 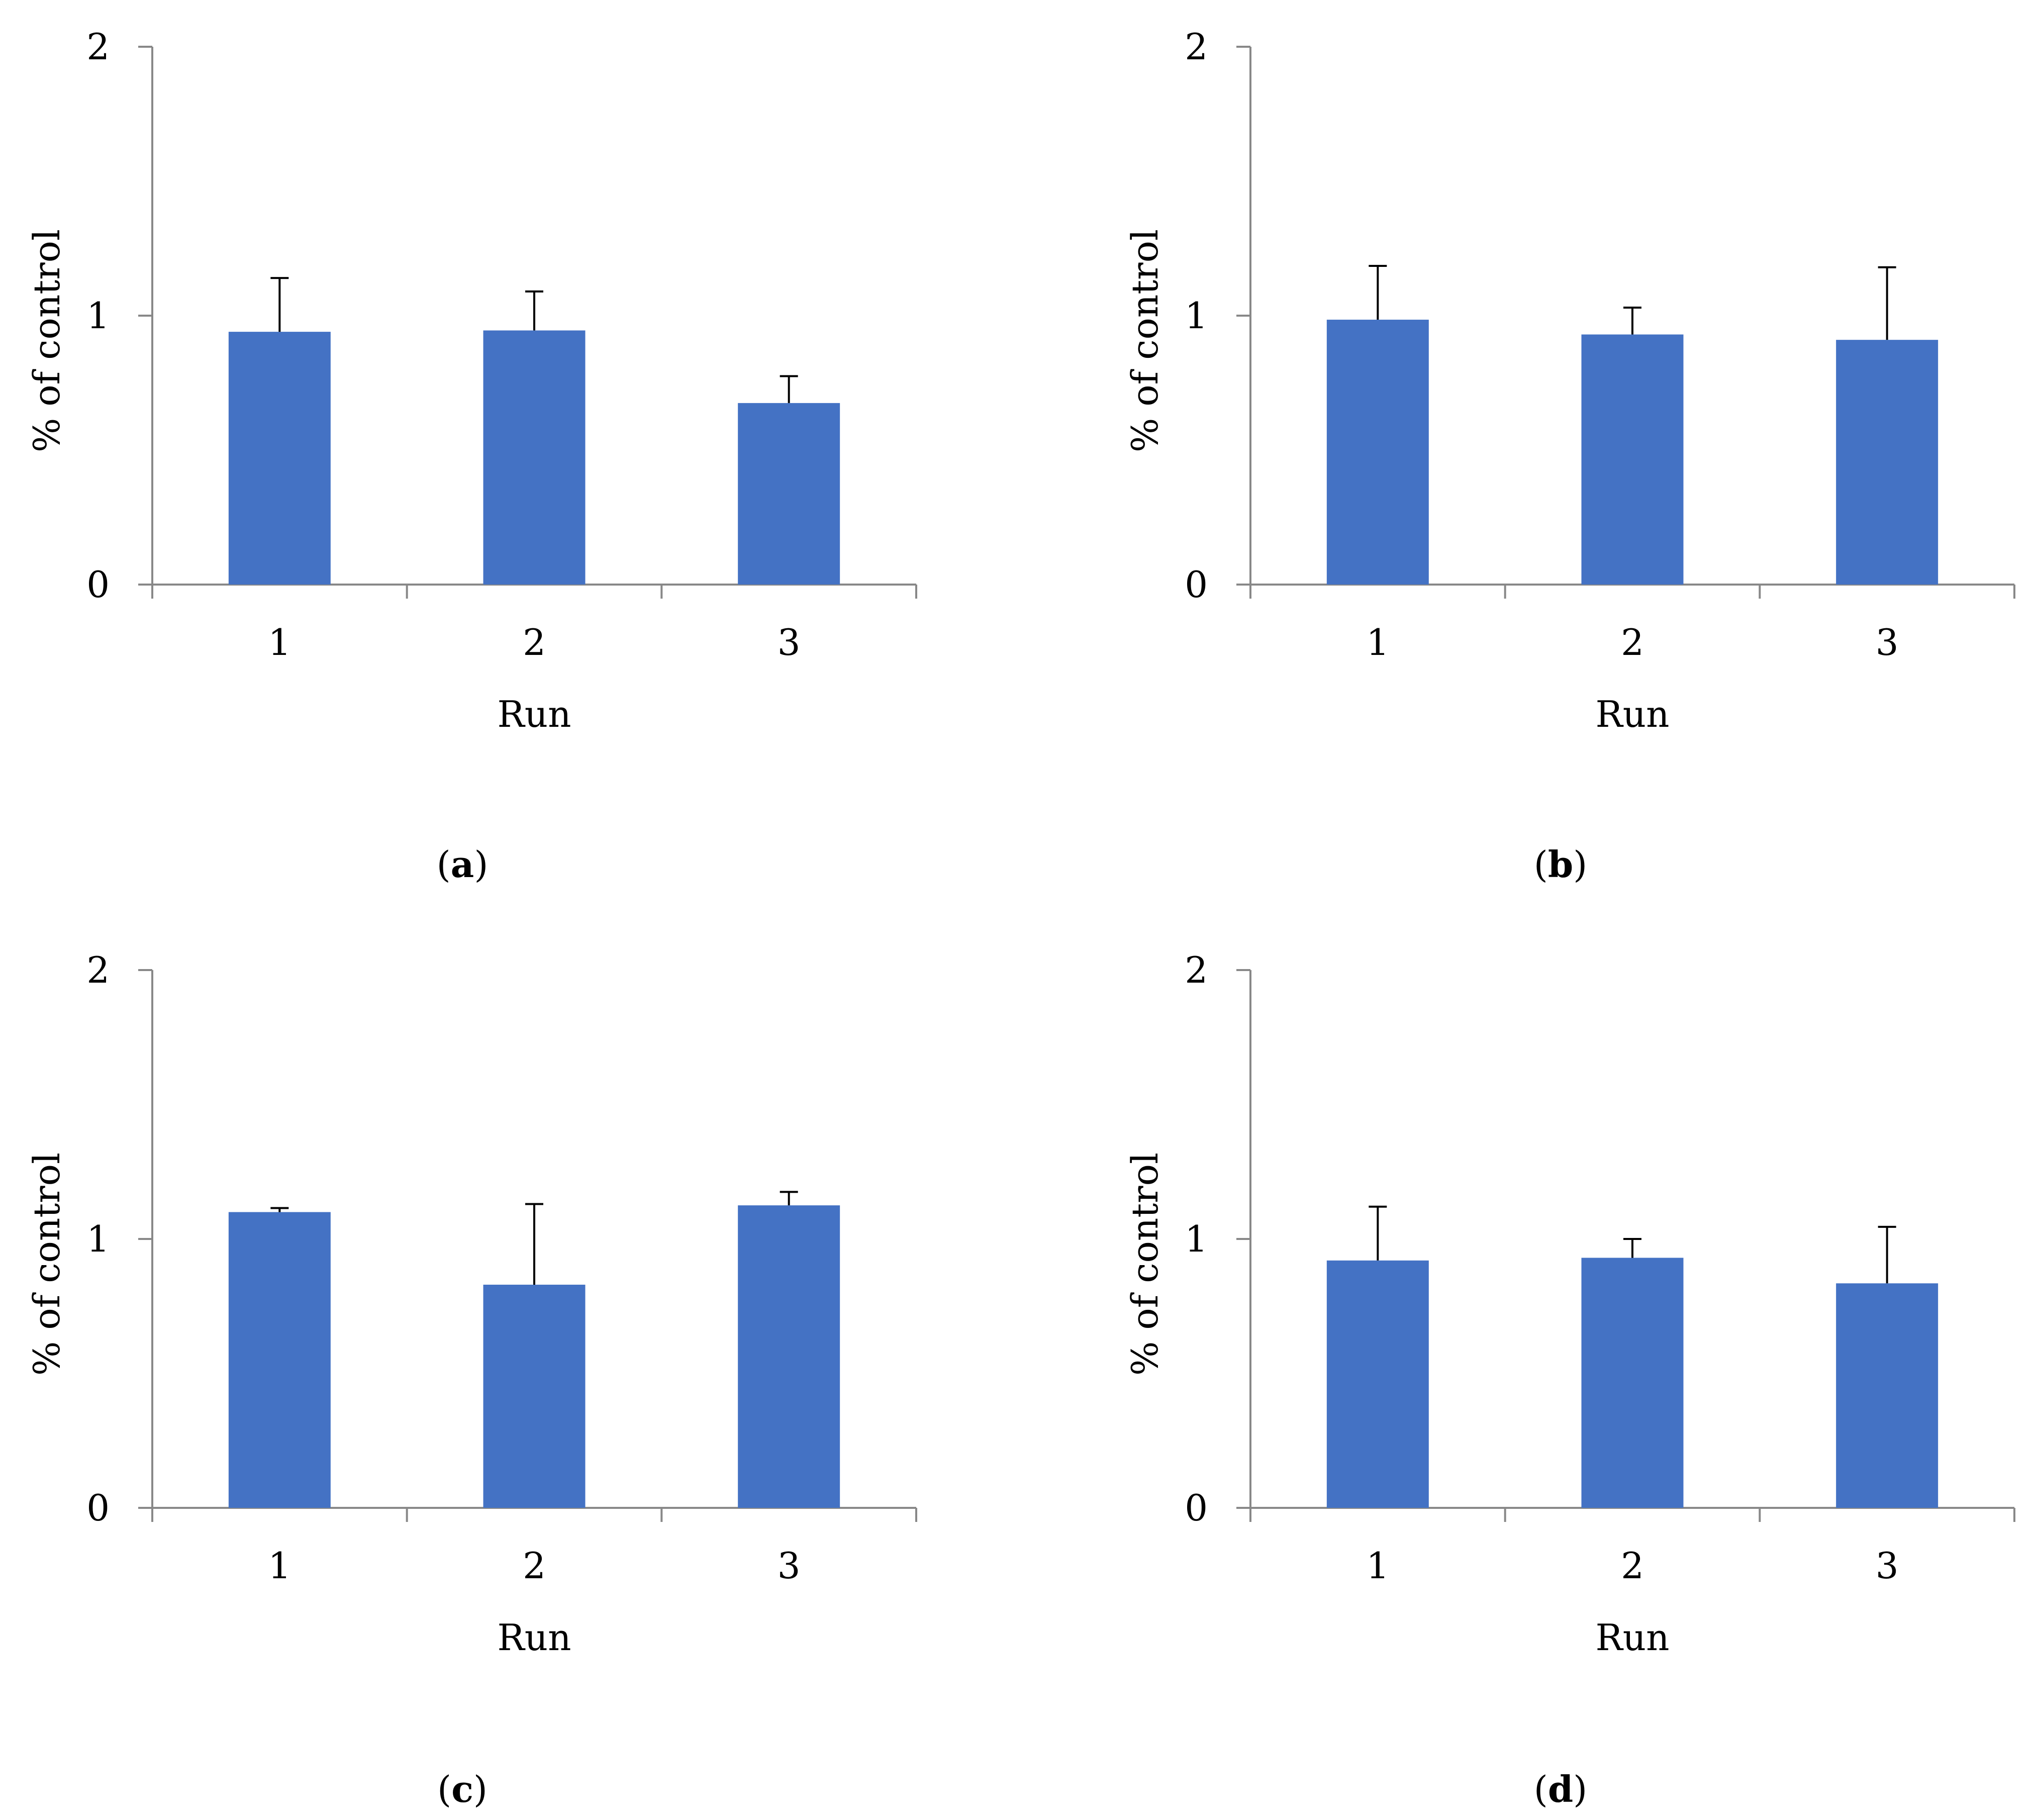 I want to click on panel-label: (b), so click(x=1561, y=865).